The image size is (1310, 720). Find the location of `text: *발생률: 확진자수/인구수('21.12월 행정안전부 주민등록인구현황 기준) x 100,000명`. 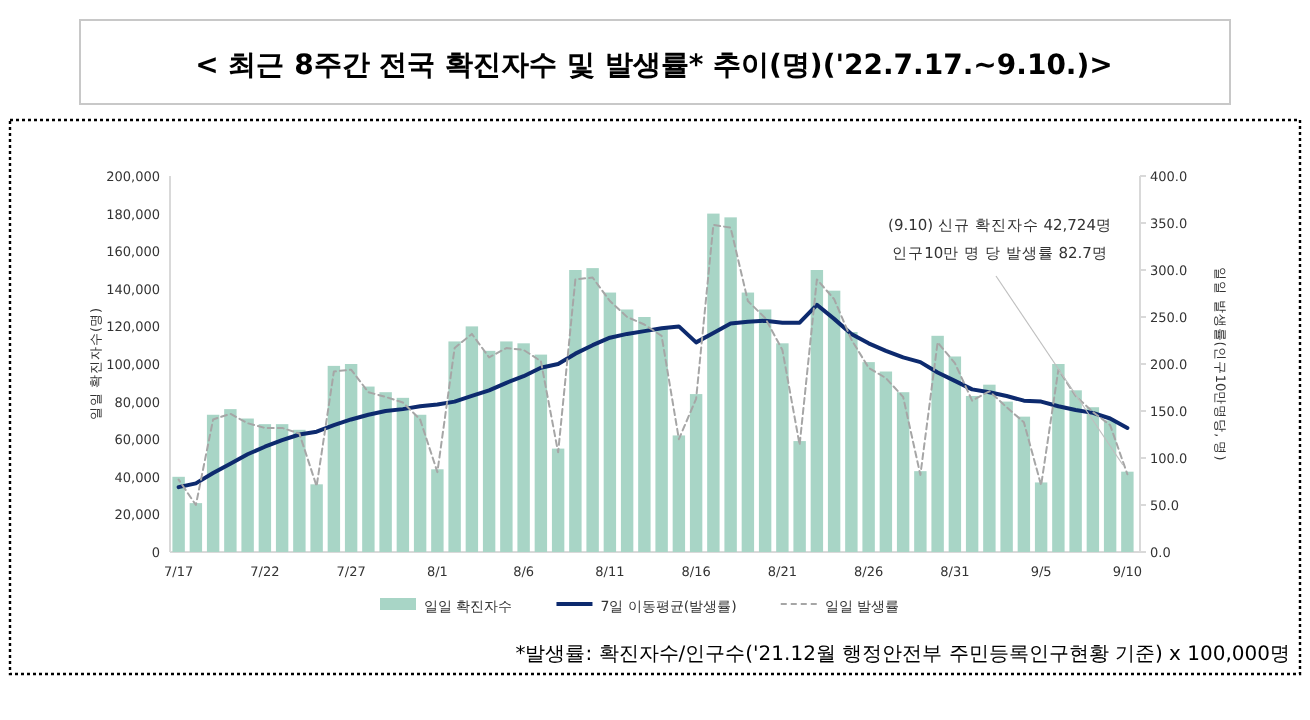

text: *발생률: 확진자수/인구수('21.12월 행정안전부 주민등록인구현황 기준) x 100,000명 is located at coordinates (902, 655).